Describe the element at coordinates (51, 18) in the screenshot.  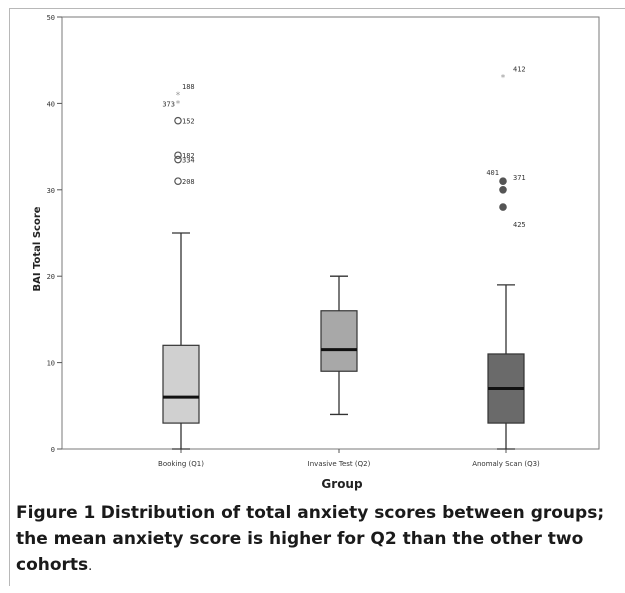
I see `y-tick-label: 50` at that location.